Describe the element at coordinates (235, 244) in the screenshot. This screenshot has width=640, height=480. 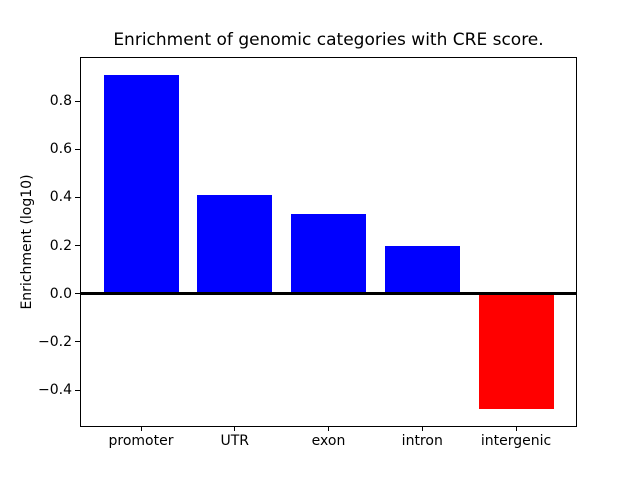
I see `bar-UTR` at that location.